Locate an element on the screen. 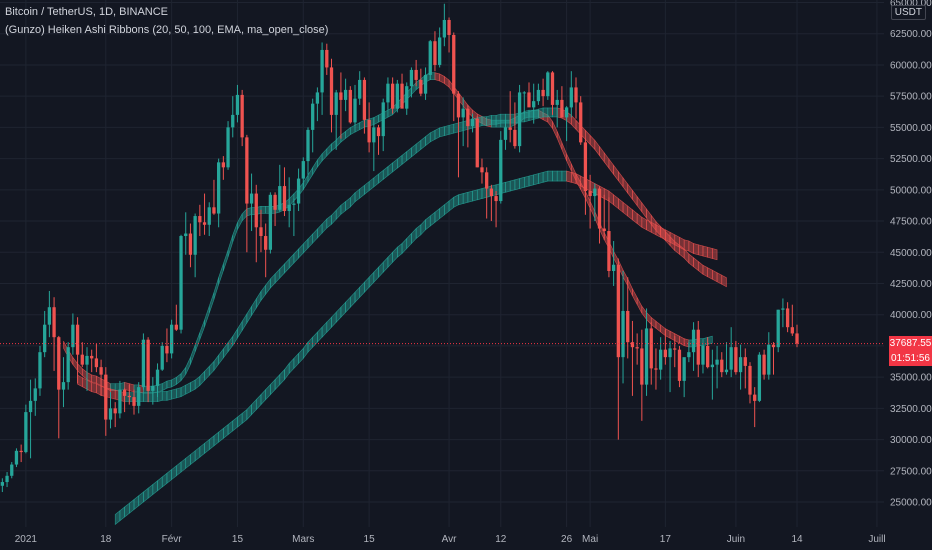 The height and width of the screenshot is (550, 932). time-tick-label: Avr is located at coordinates (449, 539).